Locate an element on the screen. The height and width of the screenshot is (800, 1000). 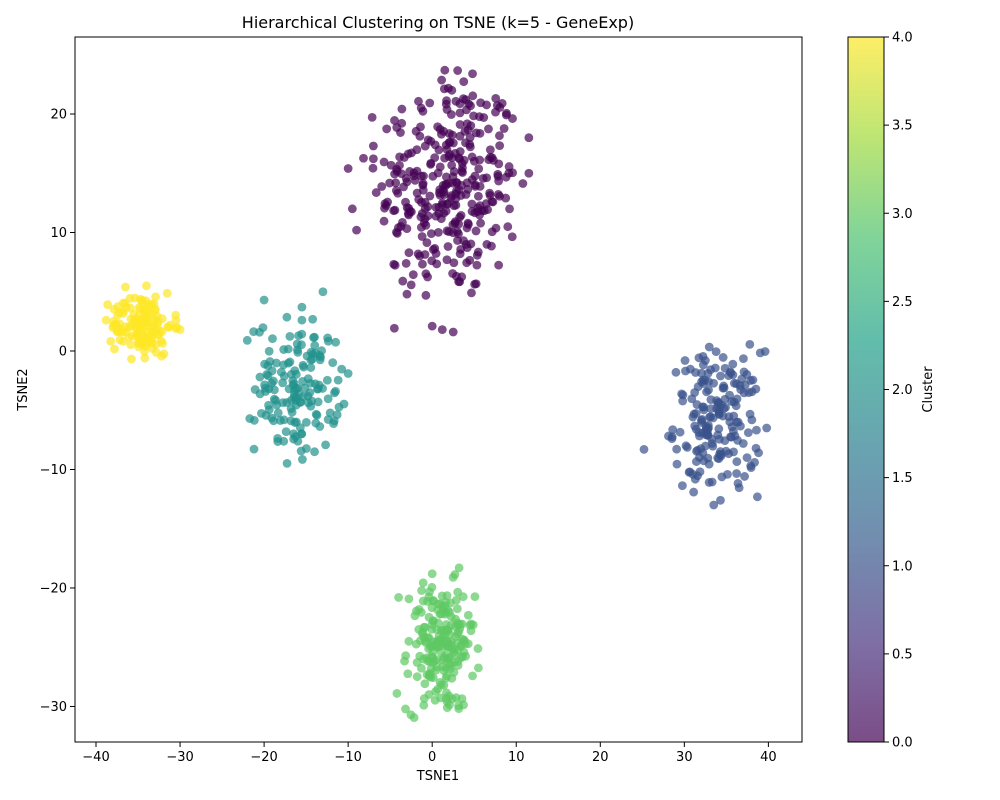
colorbar-tick-label: 1.5 is located at coordinates (902, 478).